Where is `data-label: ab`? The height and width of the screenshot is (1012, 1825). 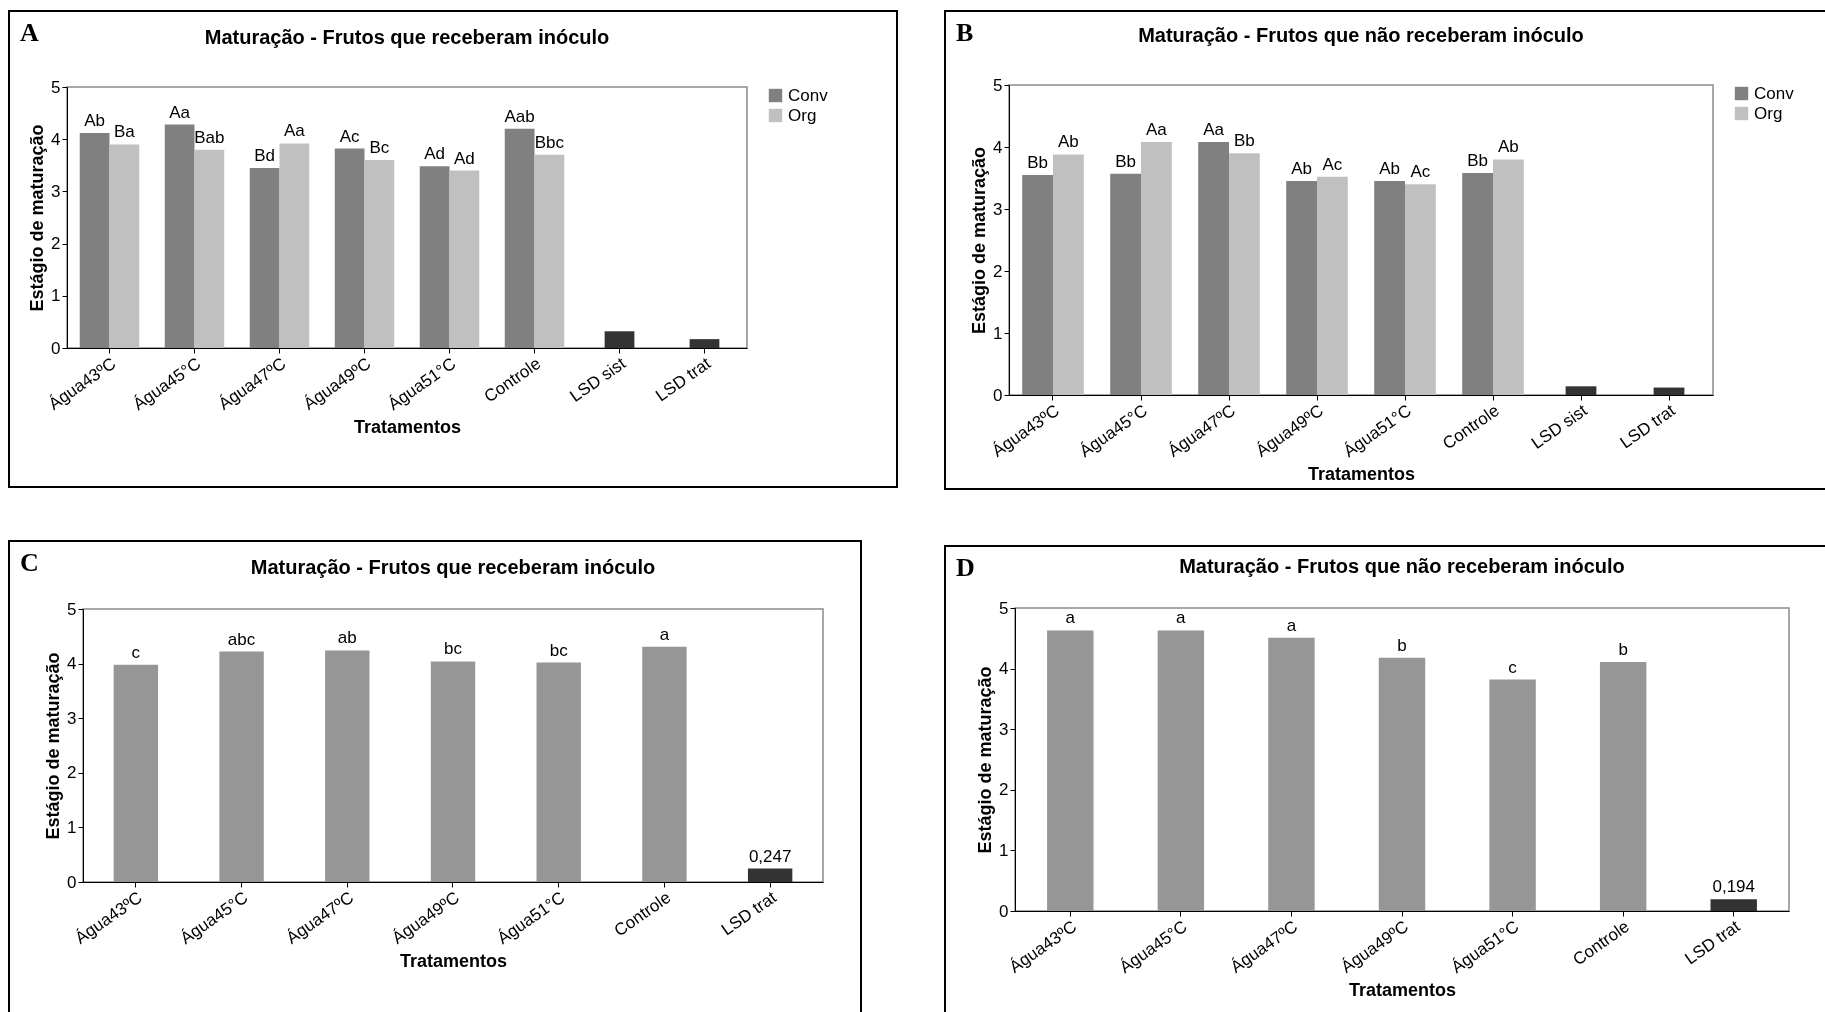
data-label: ab is located at coordinates (347, 638).